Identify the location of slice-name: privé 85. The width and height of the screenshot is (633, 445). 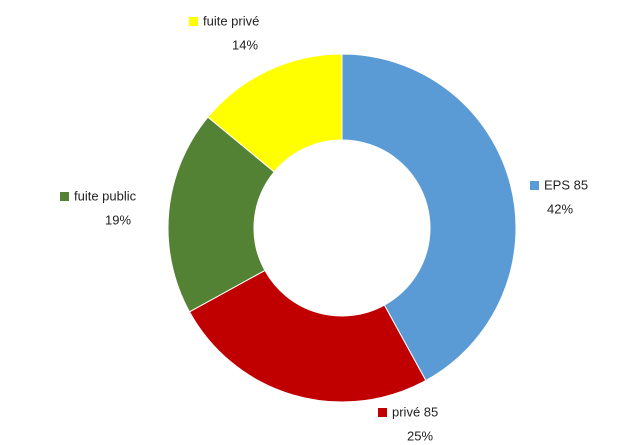
(415, 411).